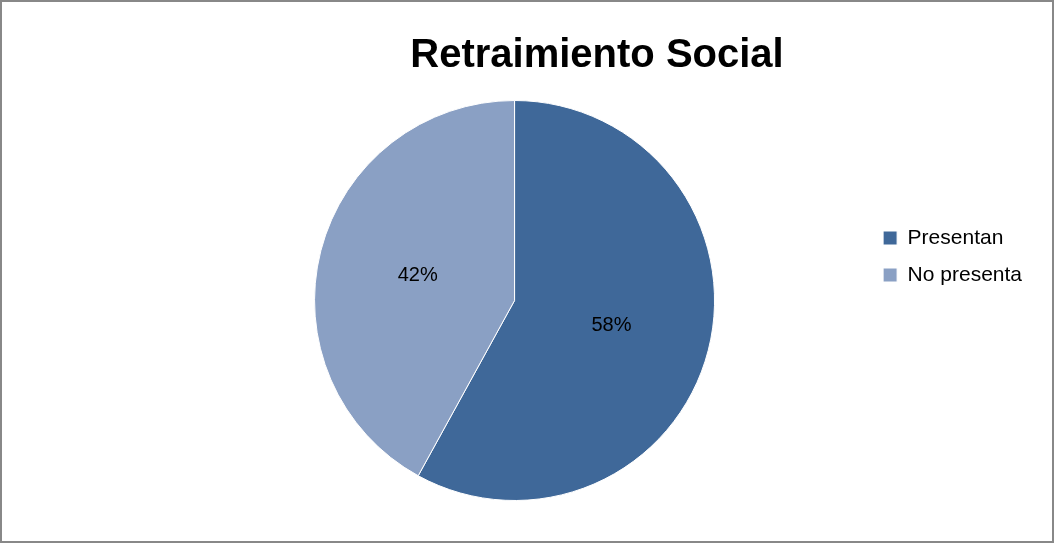 The width and height of the screenshot is (1054, 543). Describe the element at coordinates (965, 273) in the screenshot. I see `legend-label: No presenta` at that location.